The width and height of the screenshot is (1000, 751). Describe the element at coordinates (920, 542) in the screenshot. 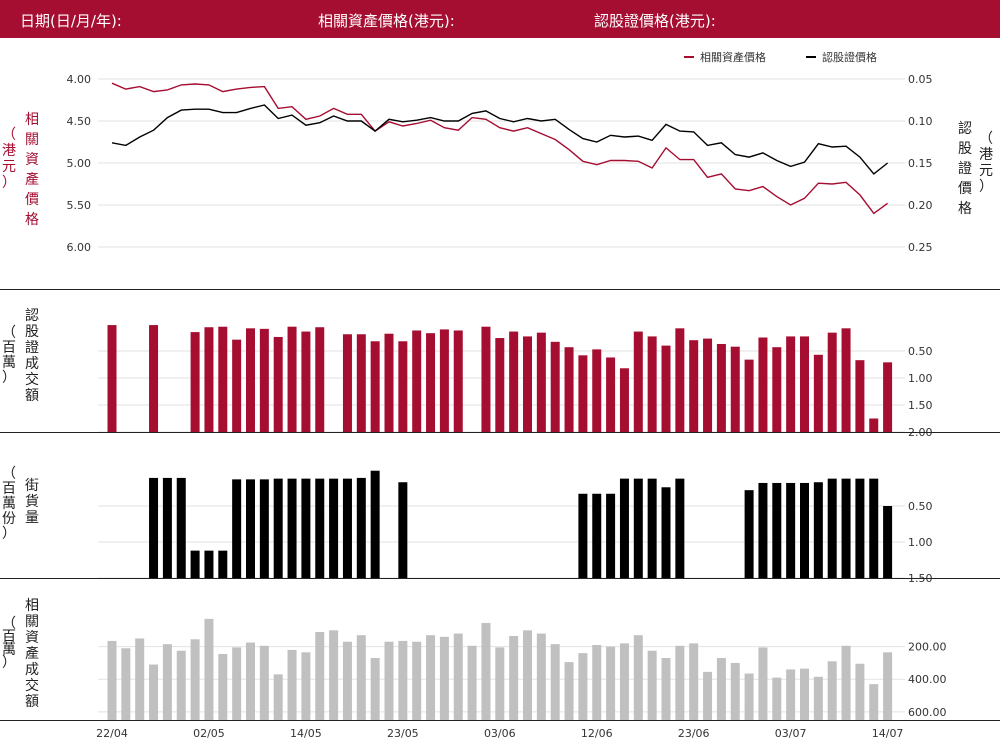

I see `outstanding-tick-label: 1.00` at that location.